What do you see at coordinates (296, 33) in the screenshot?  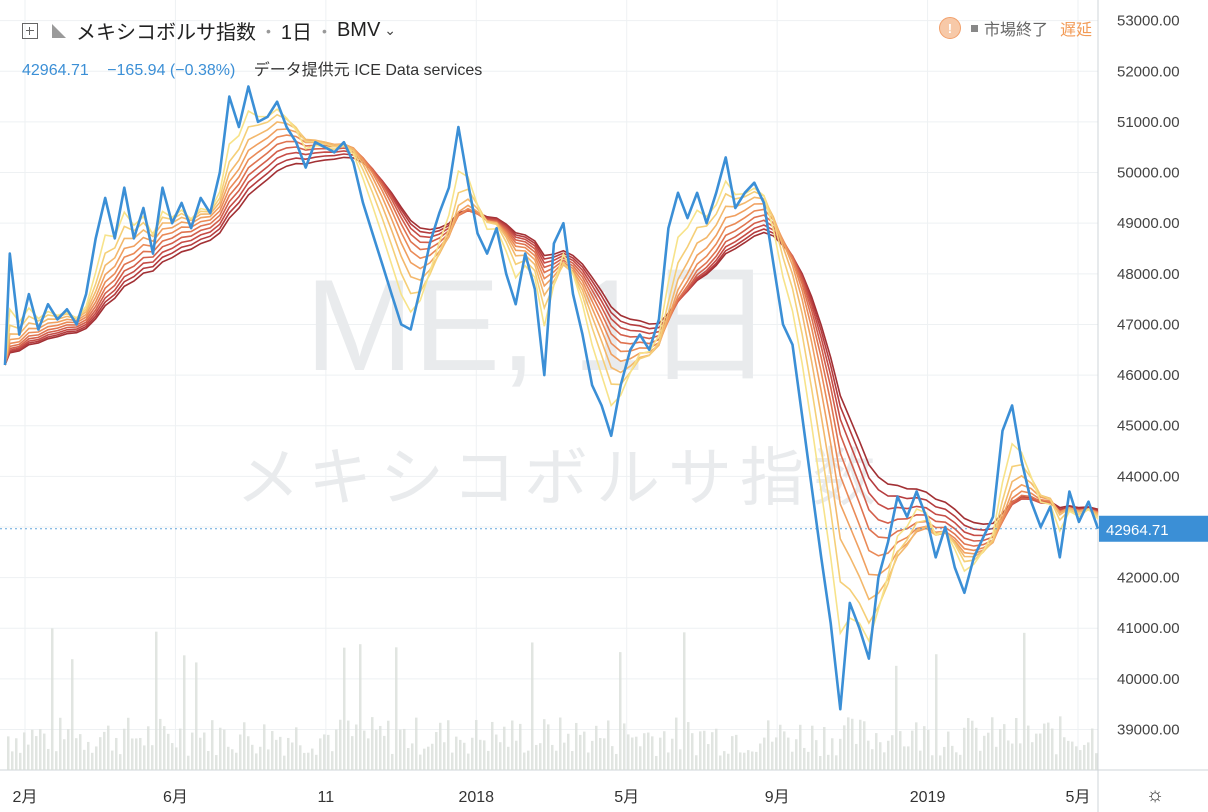 I see `interval-label: 1日` at bounding box center [296, 33].